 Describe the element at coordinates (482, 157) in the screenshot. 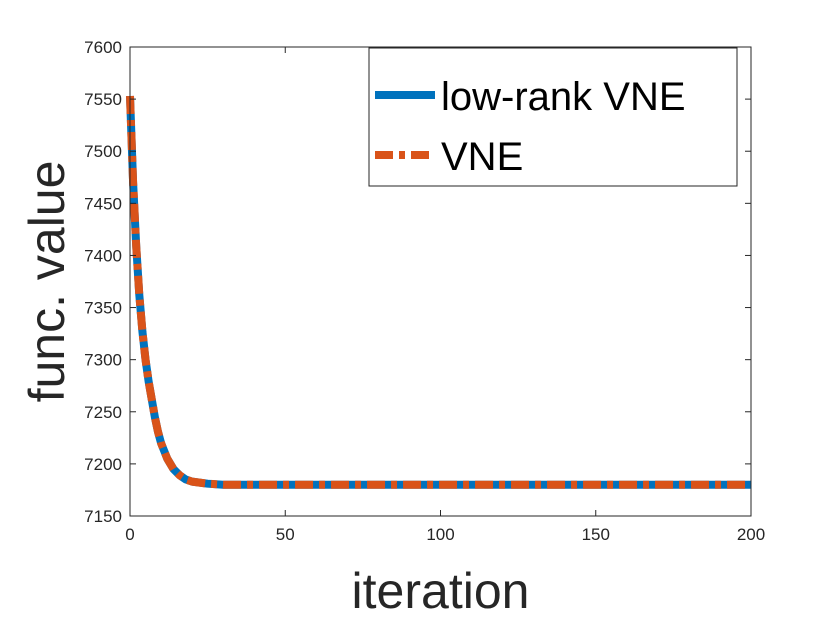

I see `legend-label-vne: VNE` at that location.